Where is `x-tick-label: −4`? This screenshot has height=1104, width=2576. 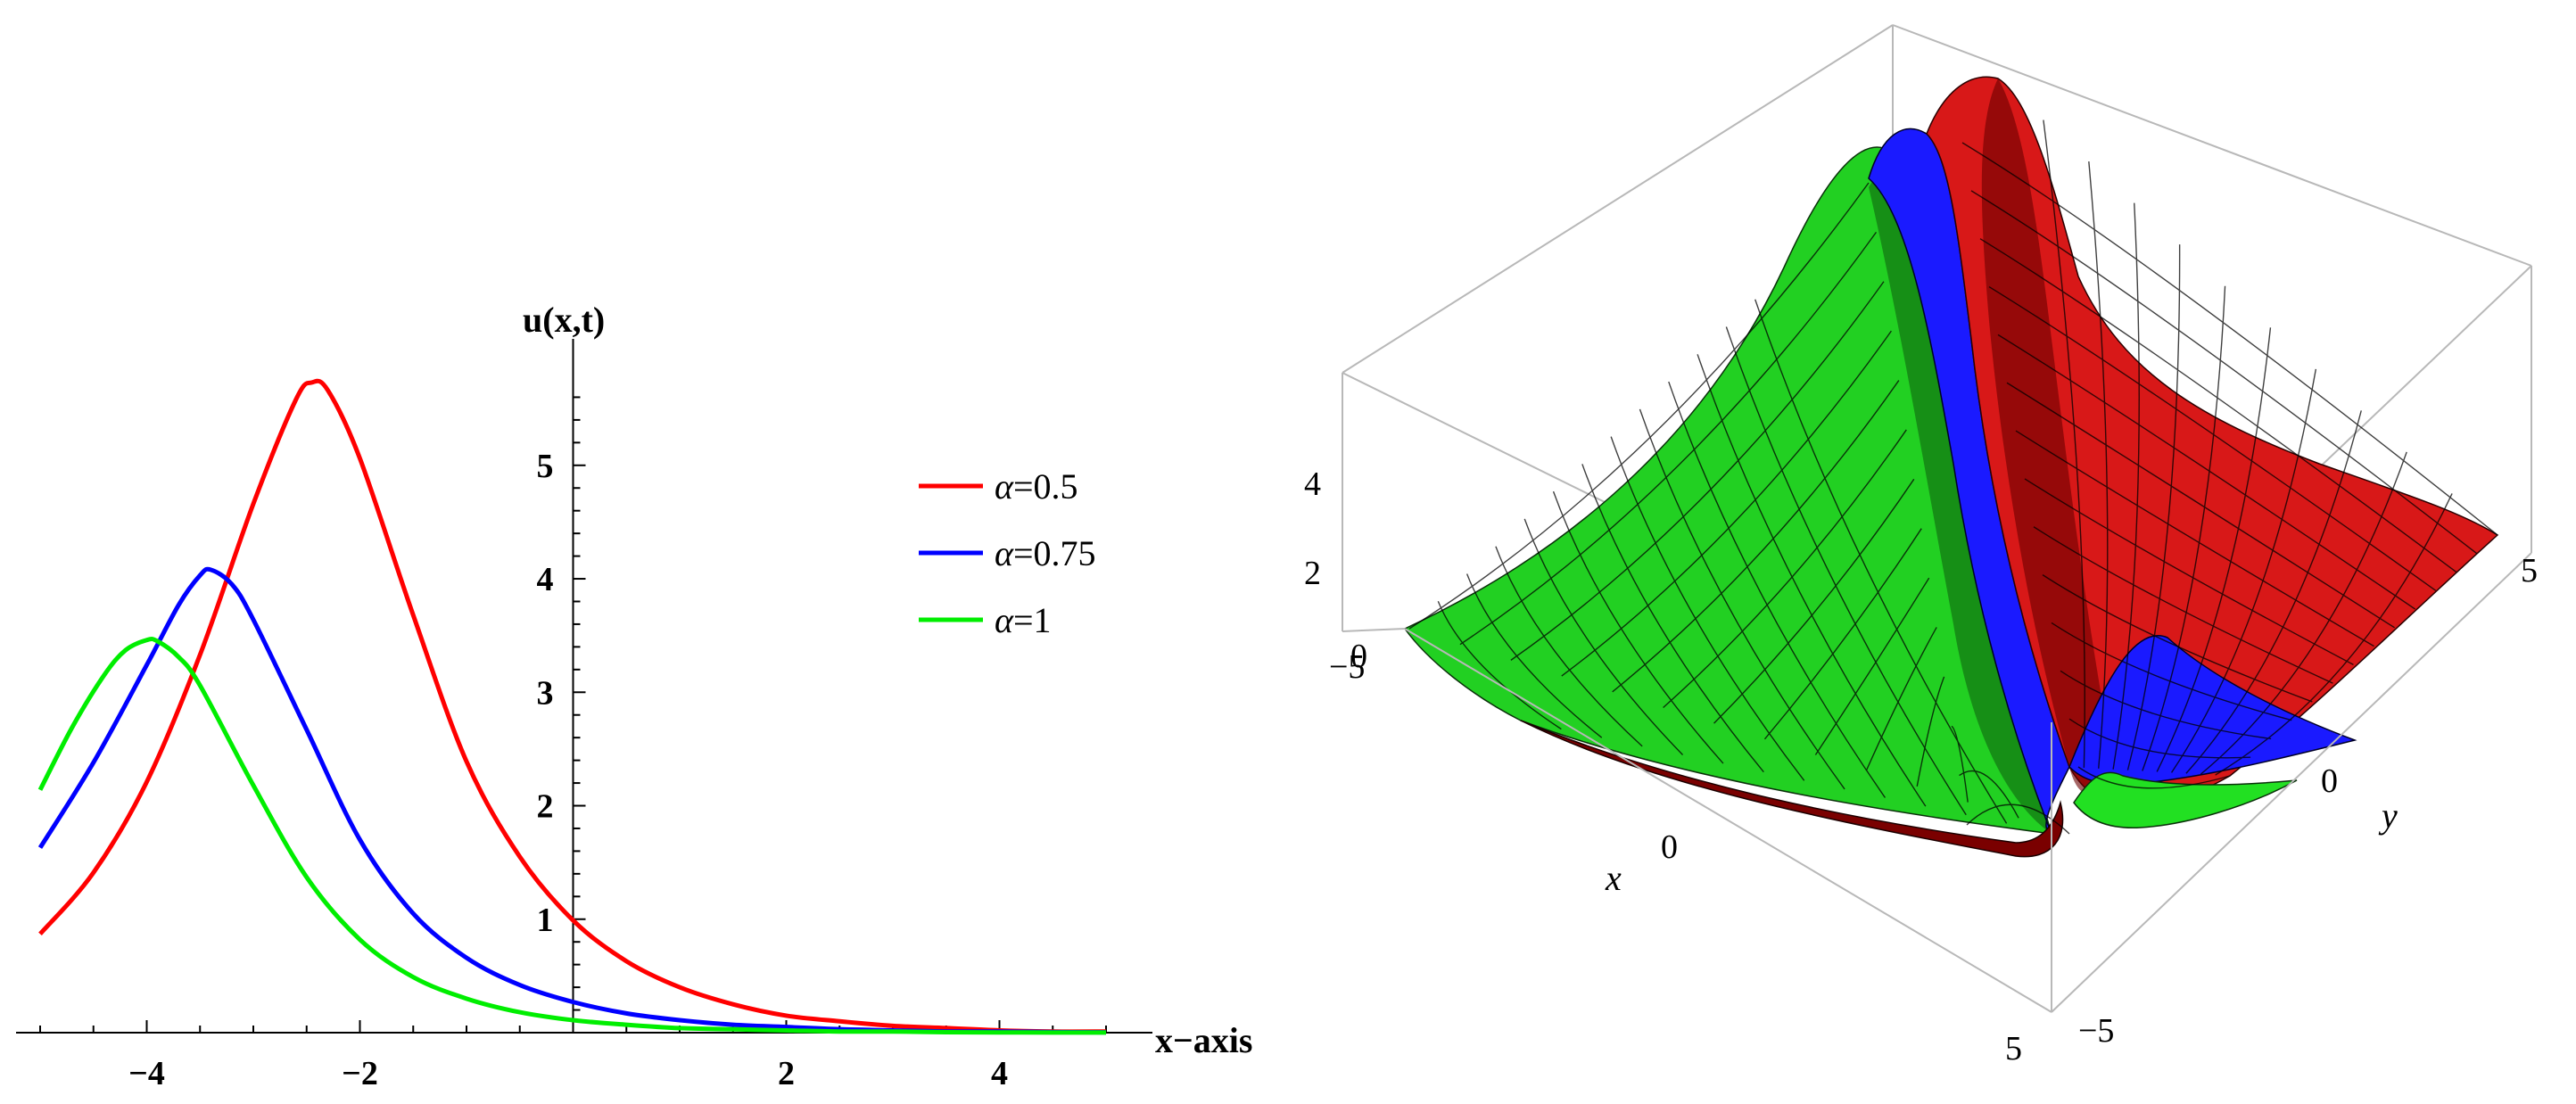 x-tick-label: −4 is located at coordinates (147, 1073).